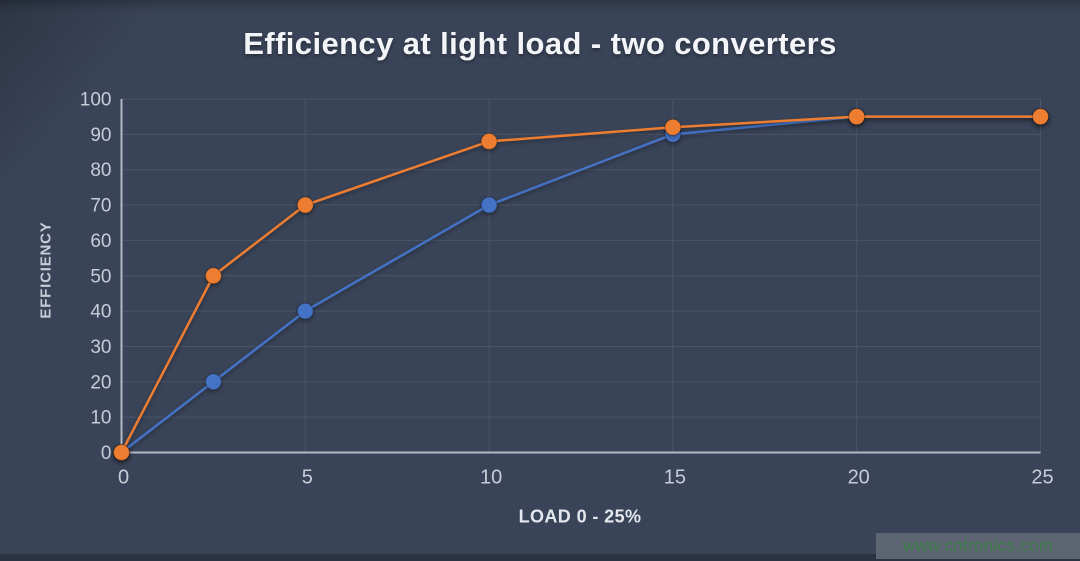 The image size is (1080, 561). What do you see at coordinates (100, 312) in the screenshot?
I see `y-tick-label: 40` at bounding box center [100, 312].